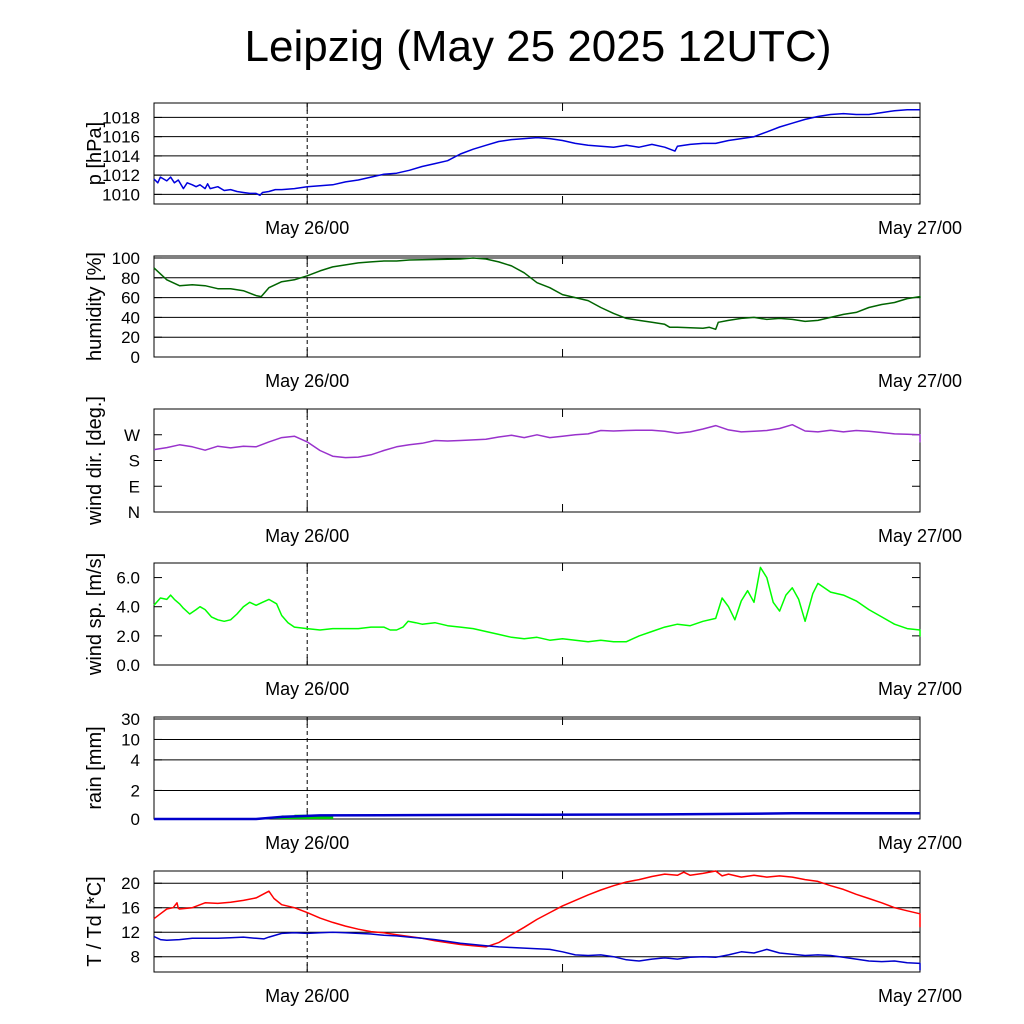 This screenshot has width=1024, height=1024. What do you see at coordinates (537, 768) in the screenshot?
I see `panel-frame-rain` at bounding box center [537, 768].